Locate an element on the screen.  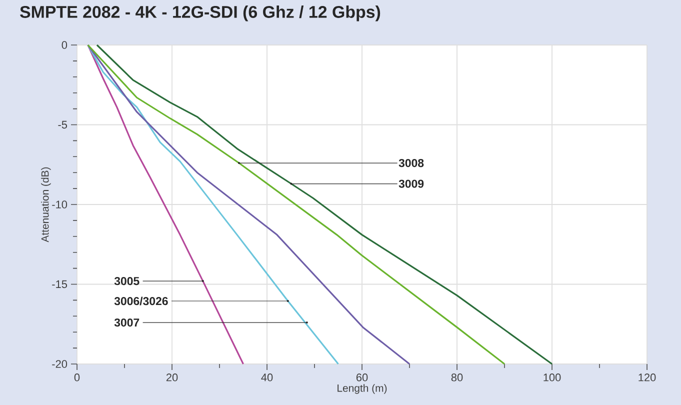
y-tick-label: -5 is located at coordinates (63, 124).